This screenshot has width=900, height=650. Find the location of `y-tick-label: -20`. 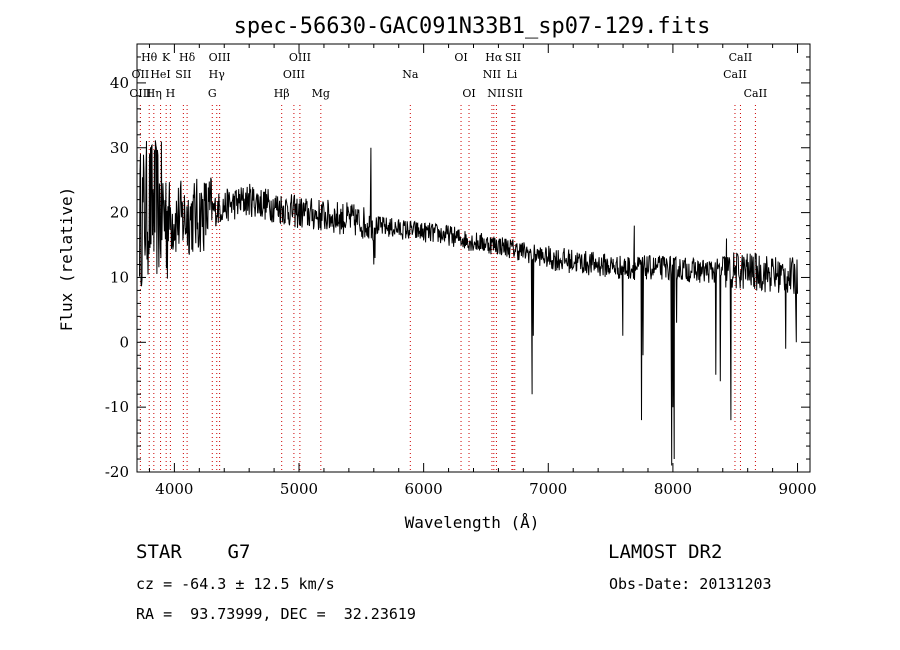

y-tick-label: -20 is located at coordinates (117, 472).